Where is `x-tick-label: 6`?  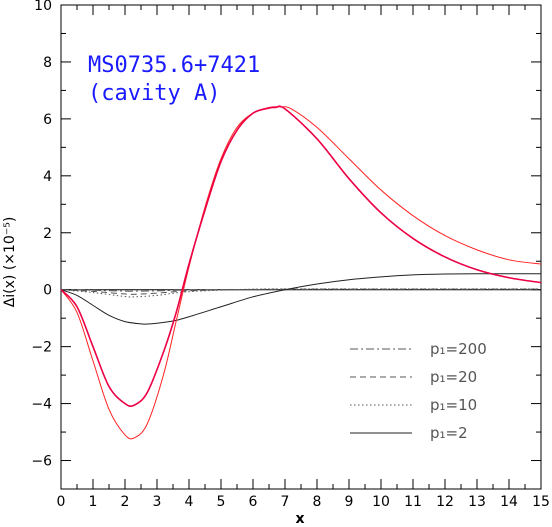
x-tick-label: 6 is located at coordinates (253, 502).